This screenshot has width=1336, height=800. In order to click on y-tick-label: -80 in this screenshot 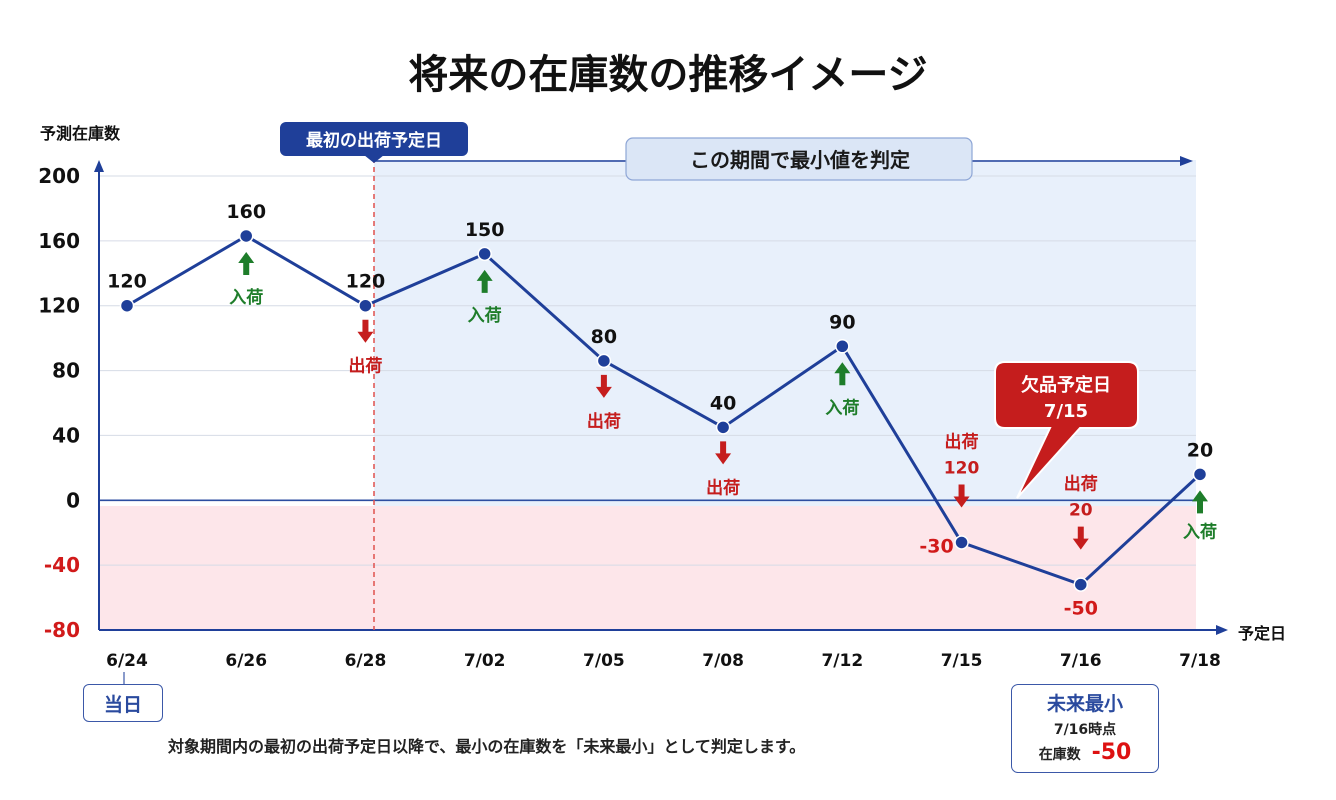, I will do `click(62, 630)`.